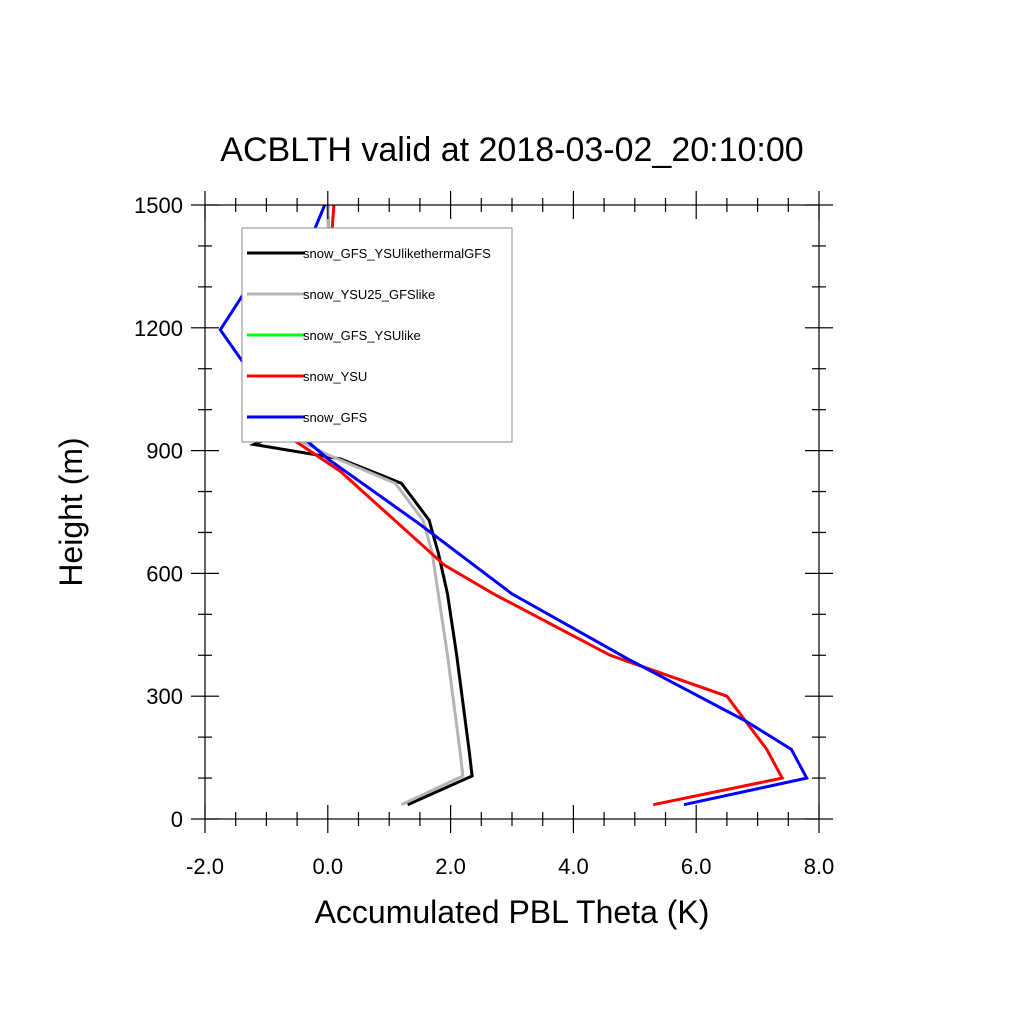  I want to click on legend-label: snow_YSU, so click(335, 376).